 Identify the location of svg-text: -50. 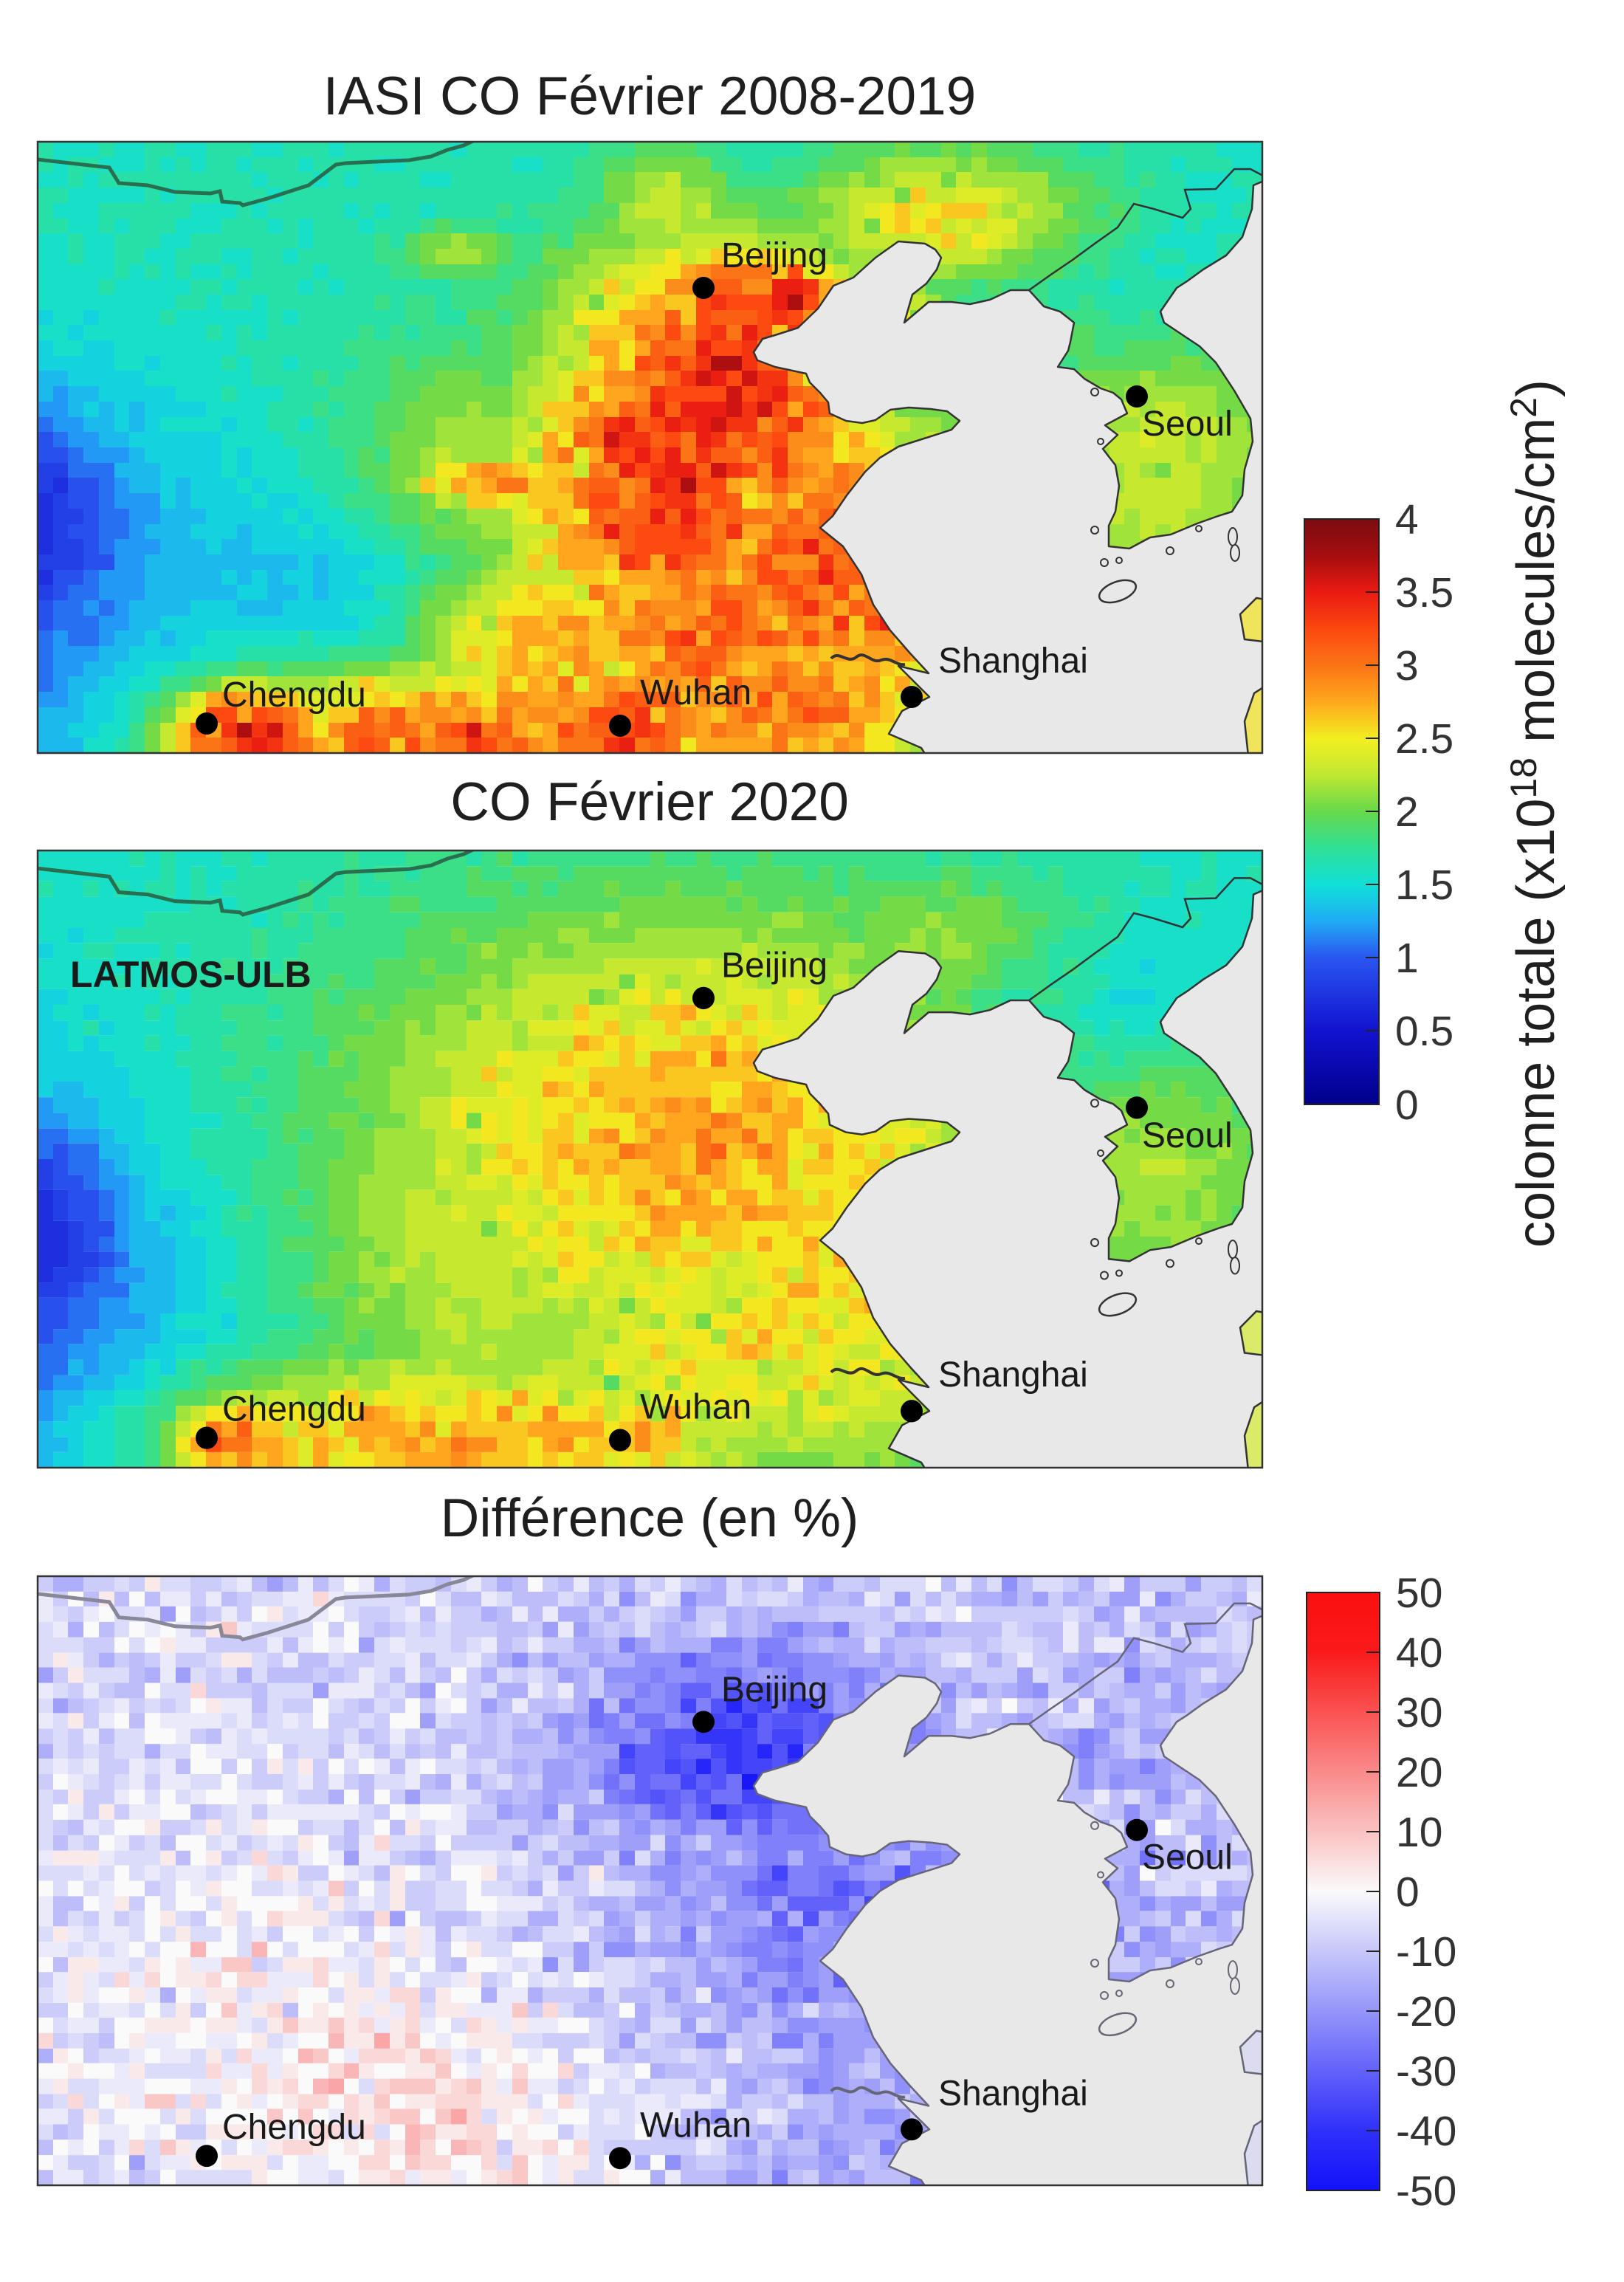
(1426, 2191).